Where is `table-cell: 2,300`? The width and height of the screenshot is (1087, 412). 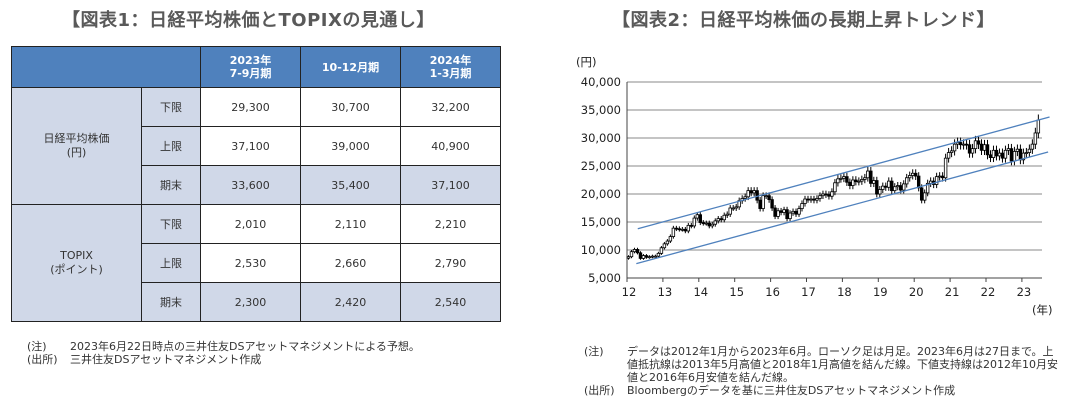
table-cell: 2,300 is located at coordinates (250, 302).